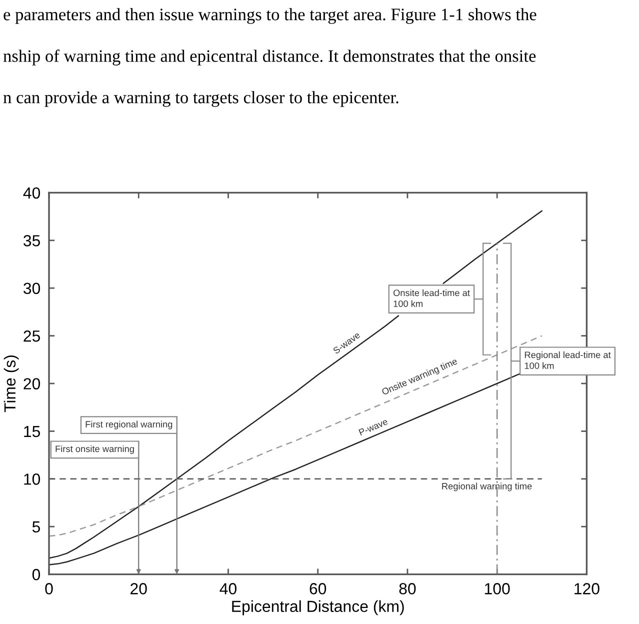 The height and width of the screenshot is (624, 639). I want to click on text: n can provide a warning to targets closer to the epicenter., so click(200, 99).